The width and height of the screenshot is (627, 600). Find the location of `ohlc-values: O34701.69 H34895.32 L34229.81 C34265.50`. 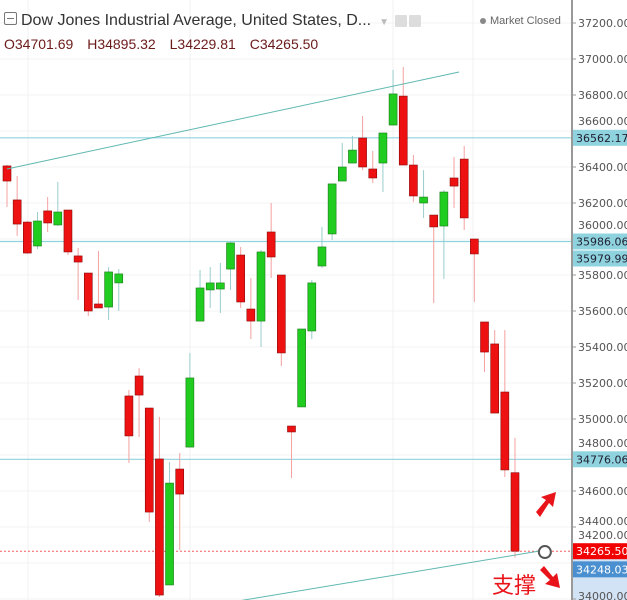

ohlc-values: O34701.69 H34895.32 L34229.81 C34265.50 is located at coordinates (166, 44).